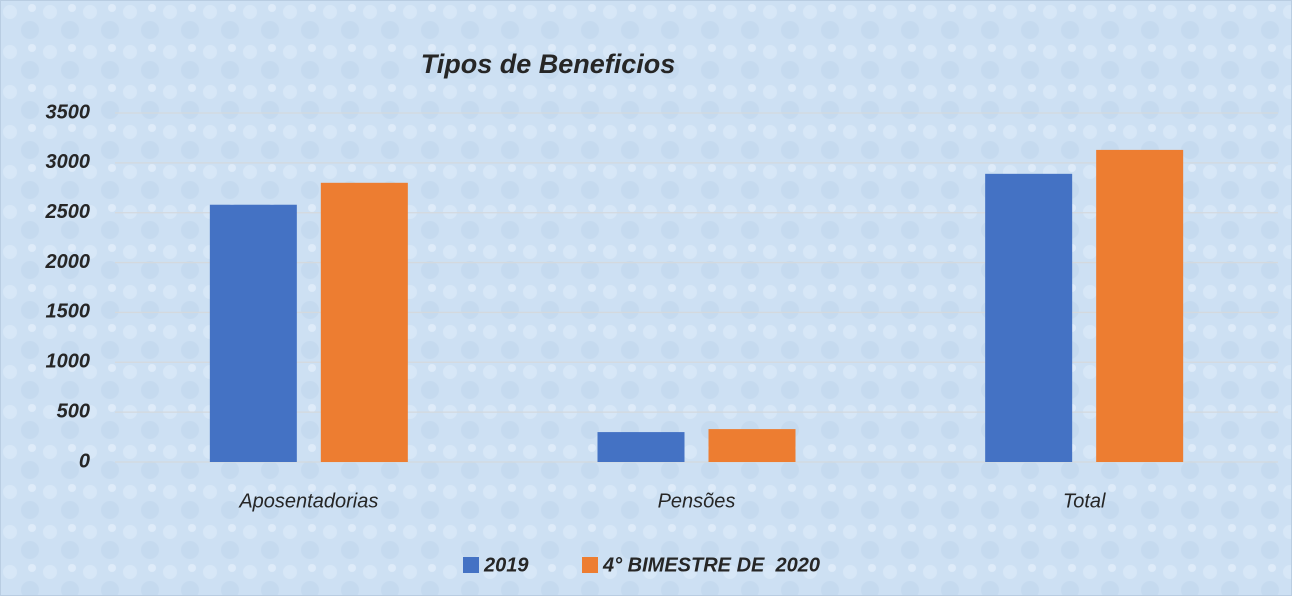  Describe the element at coordinates (548, 64) in the screenshot. I see `chart-title: Tipos de Beneficios` at that location.